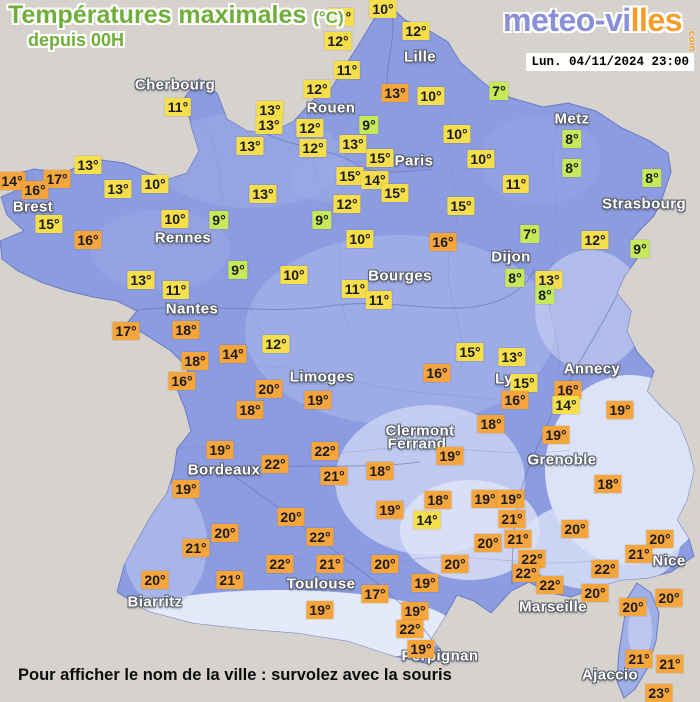  Describe the element at coordinates (659, 693) in the screenshot. I see `temp-label: 23°` at that location.